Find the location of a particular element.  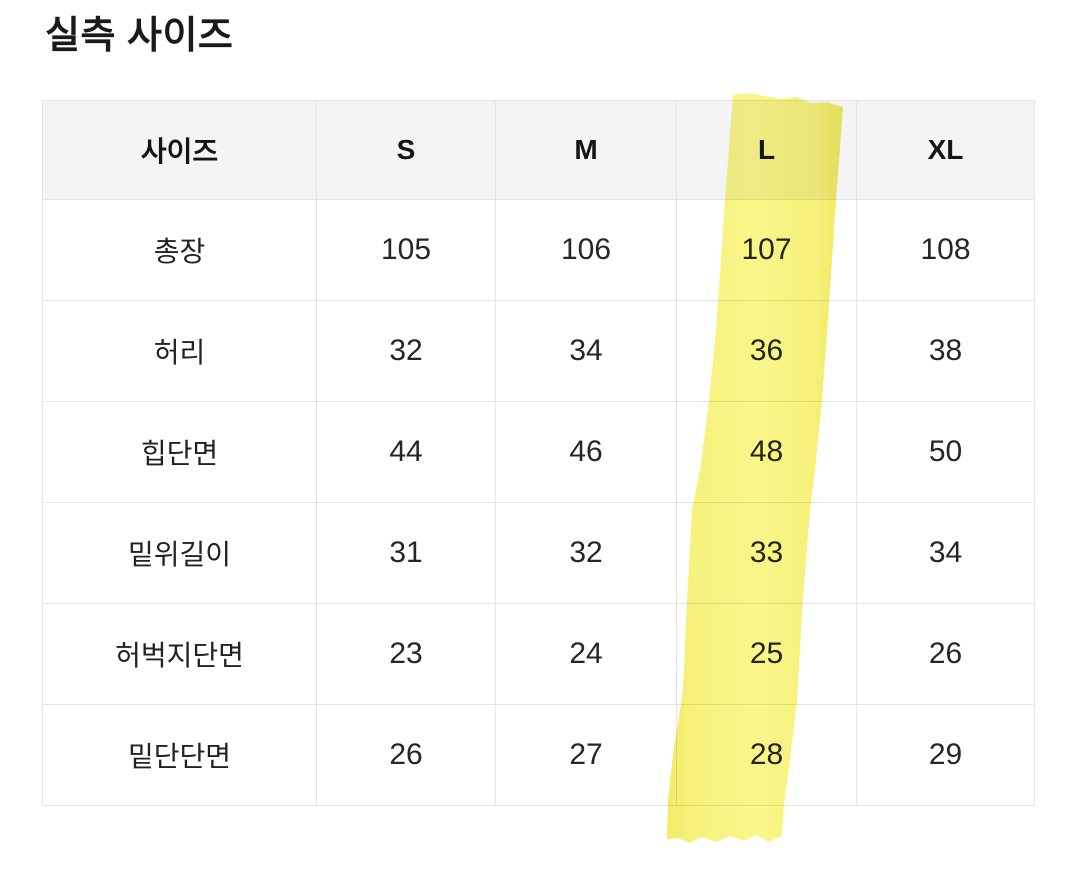

size-value-cell: 38 is located at coordinates (945, 351).